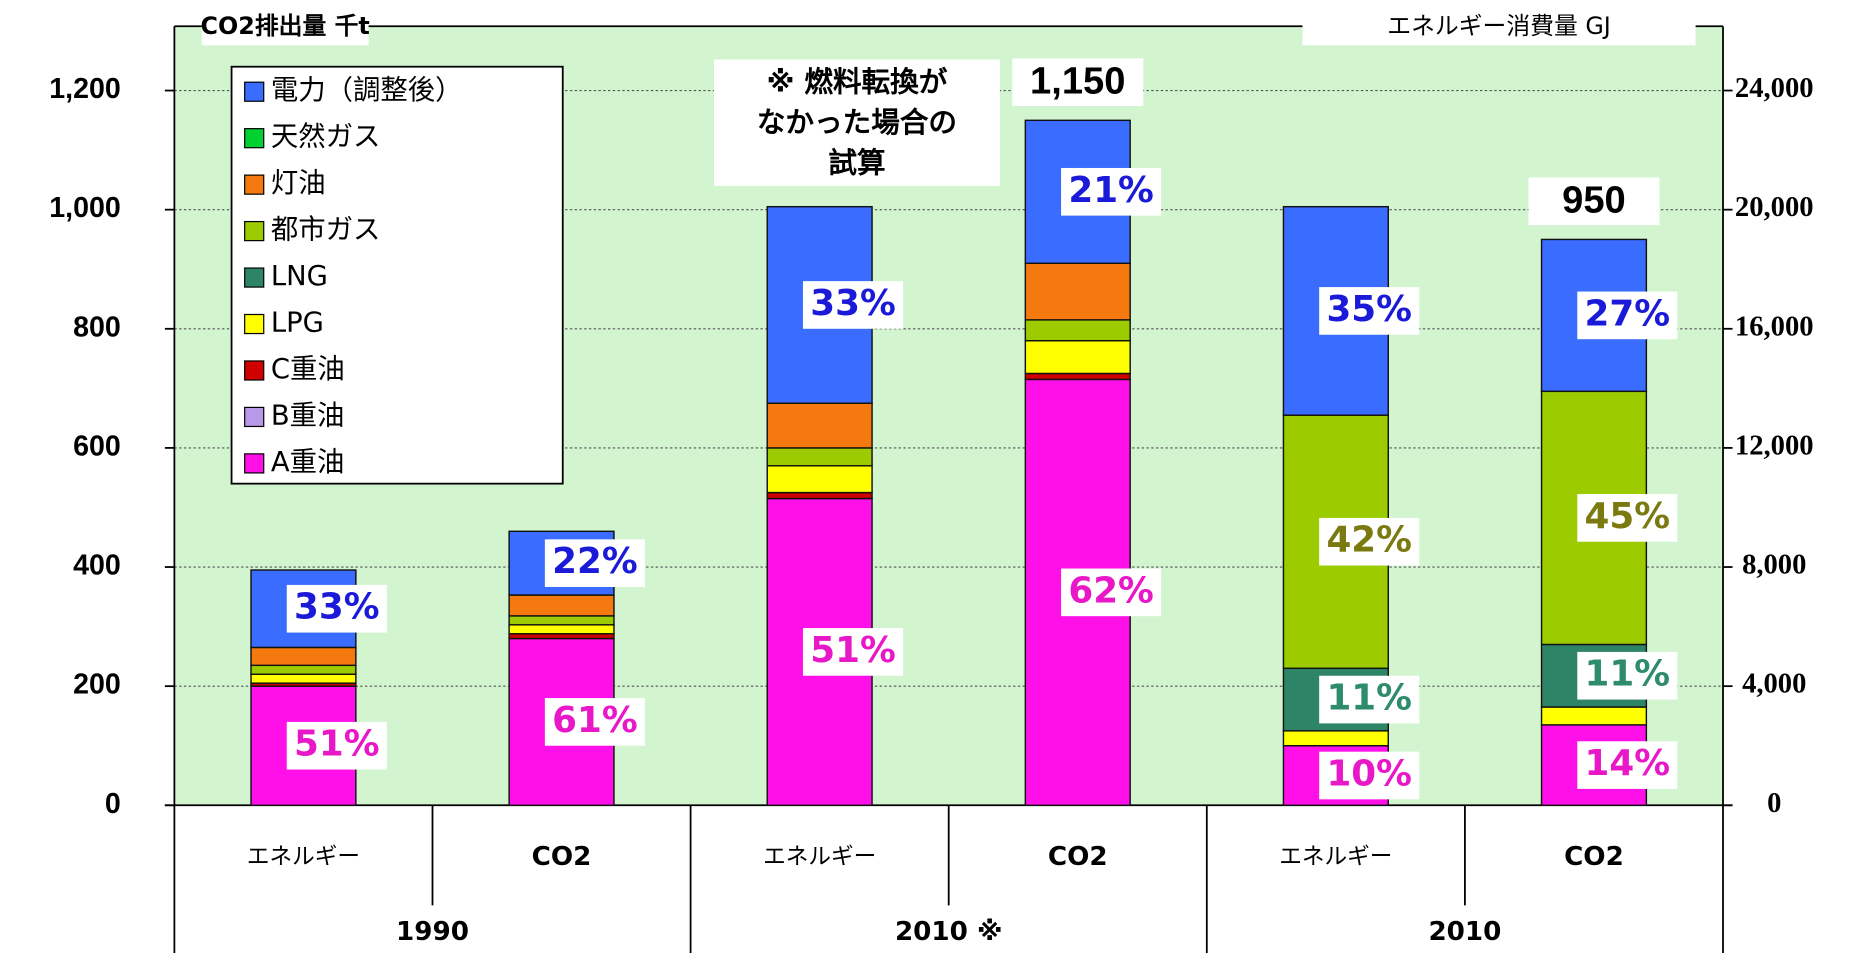 Image resolution: width=1870 pixels, height=957 pixels. I want to click on legend-box, so click(397, 275).